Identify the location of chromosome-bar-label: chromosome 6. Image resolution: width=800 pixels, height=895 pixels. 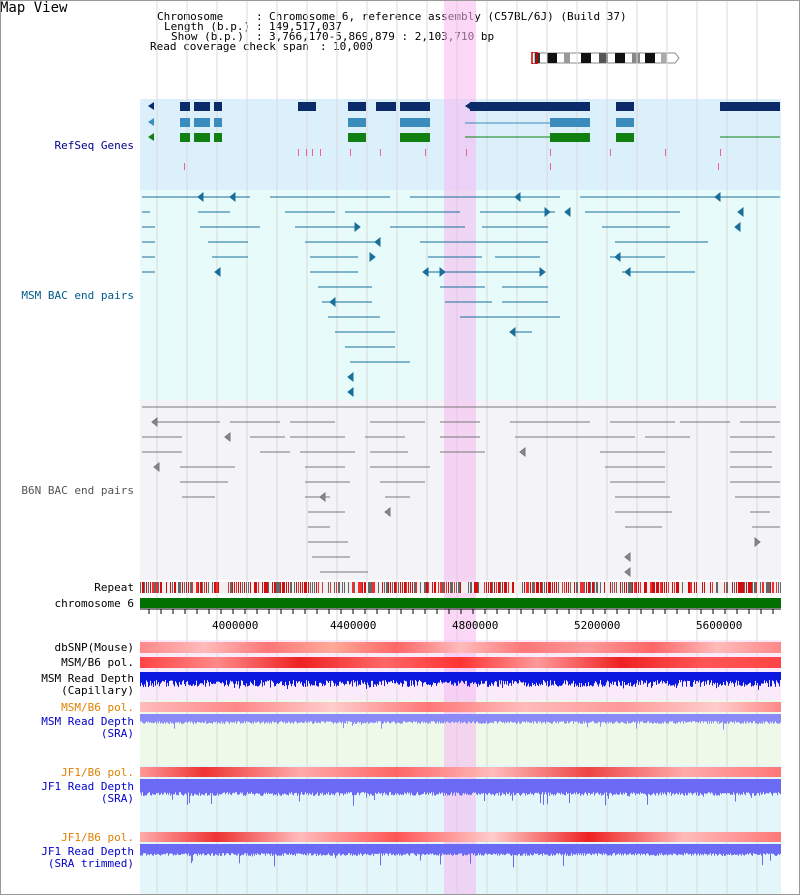
(94, 603).